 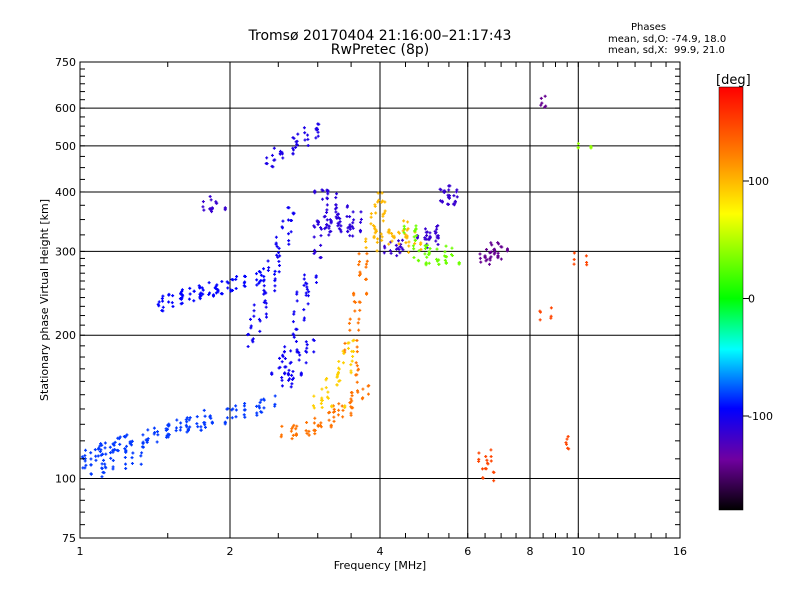 What do you see at coordinates (65, 335) in the screenshot?
I see `y-tick-label: 200` at bounding box center [65, 335].